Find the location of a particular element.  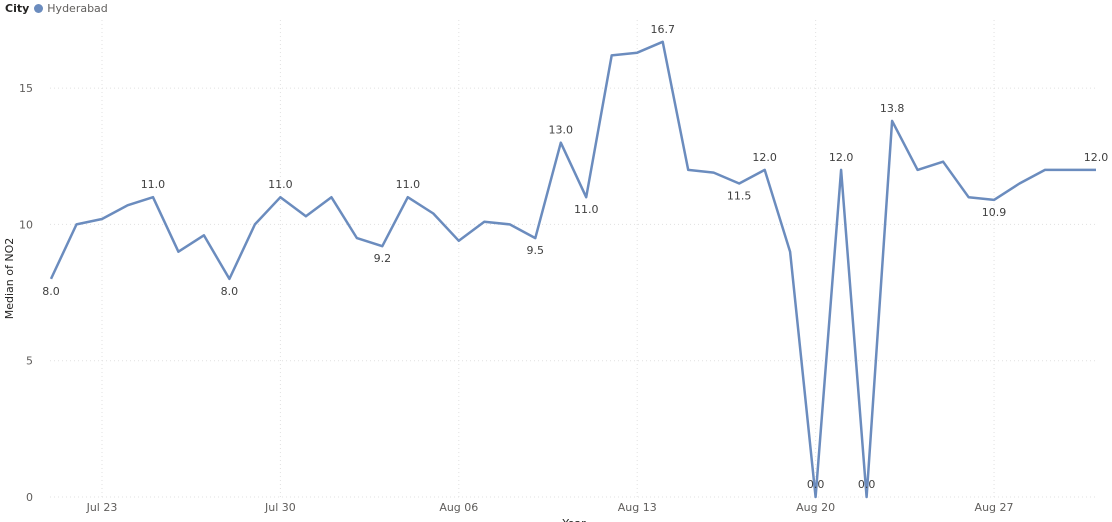

legend-title: City is located at coordinates (17, 8).